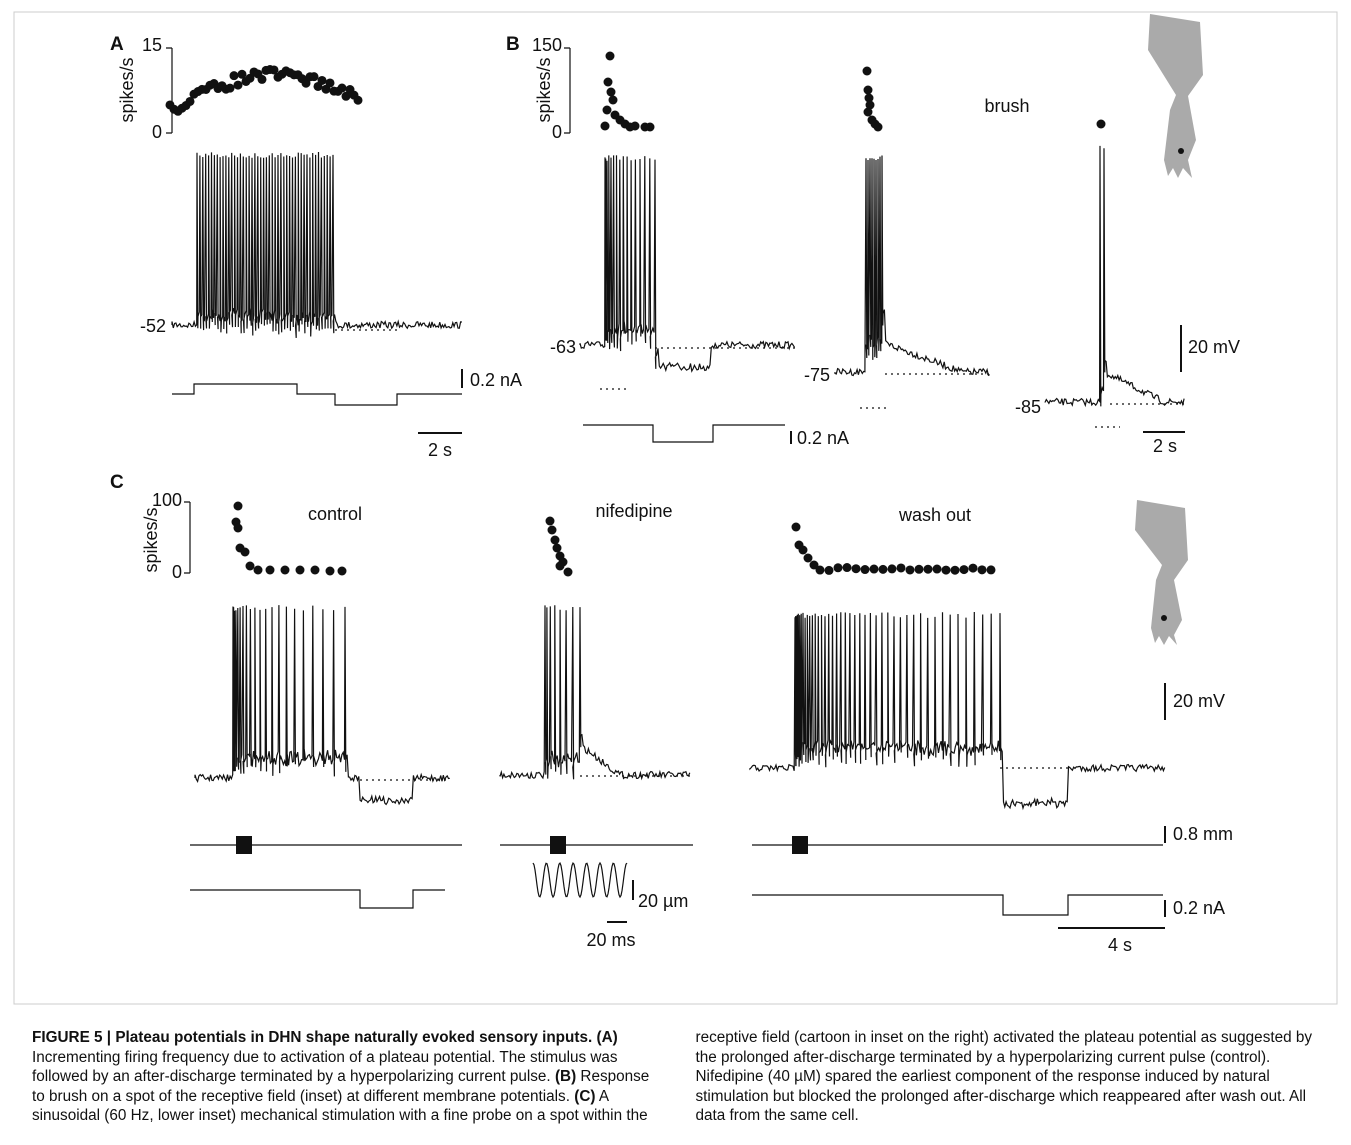 This screenshot has height=1145, width=1351. I want to click on scale-label: 20 mV, so click(1214, 347).